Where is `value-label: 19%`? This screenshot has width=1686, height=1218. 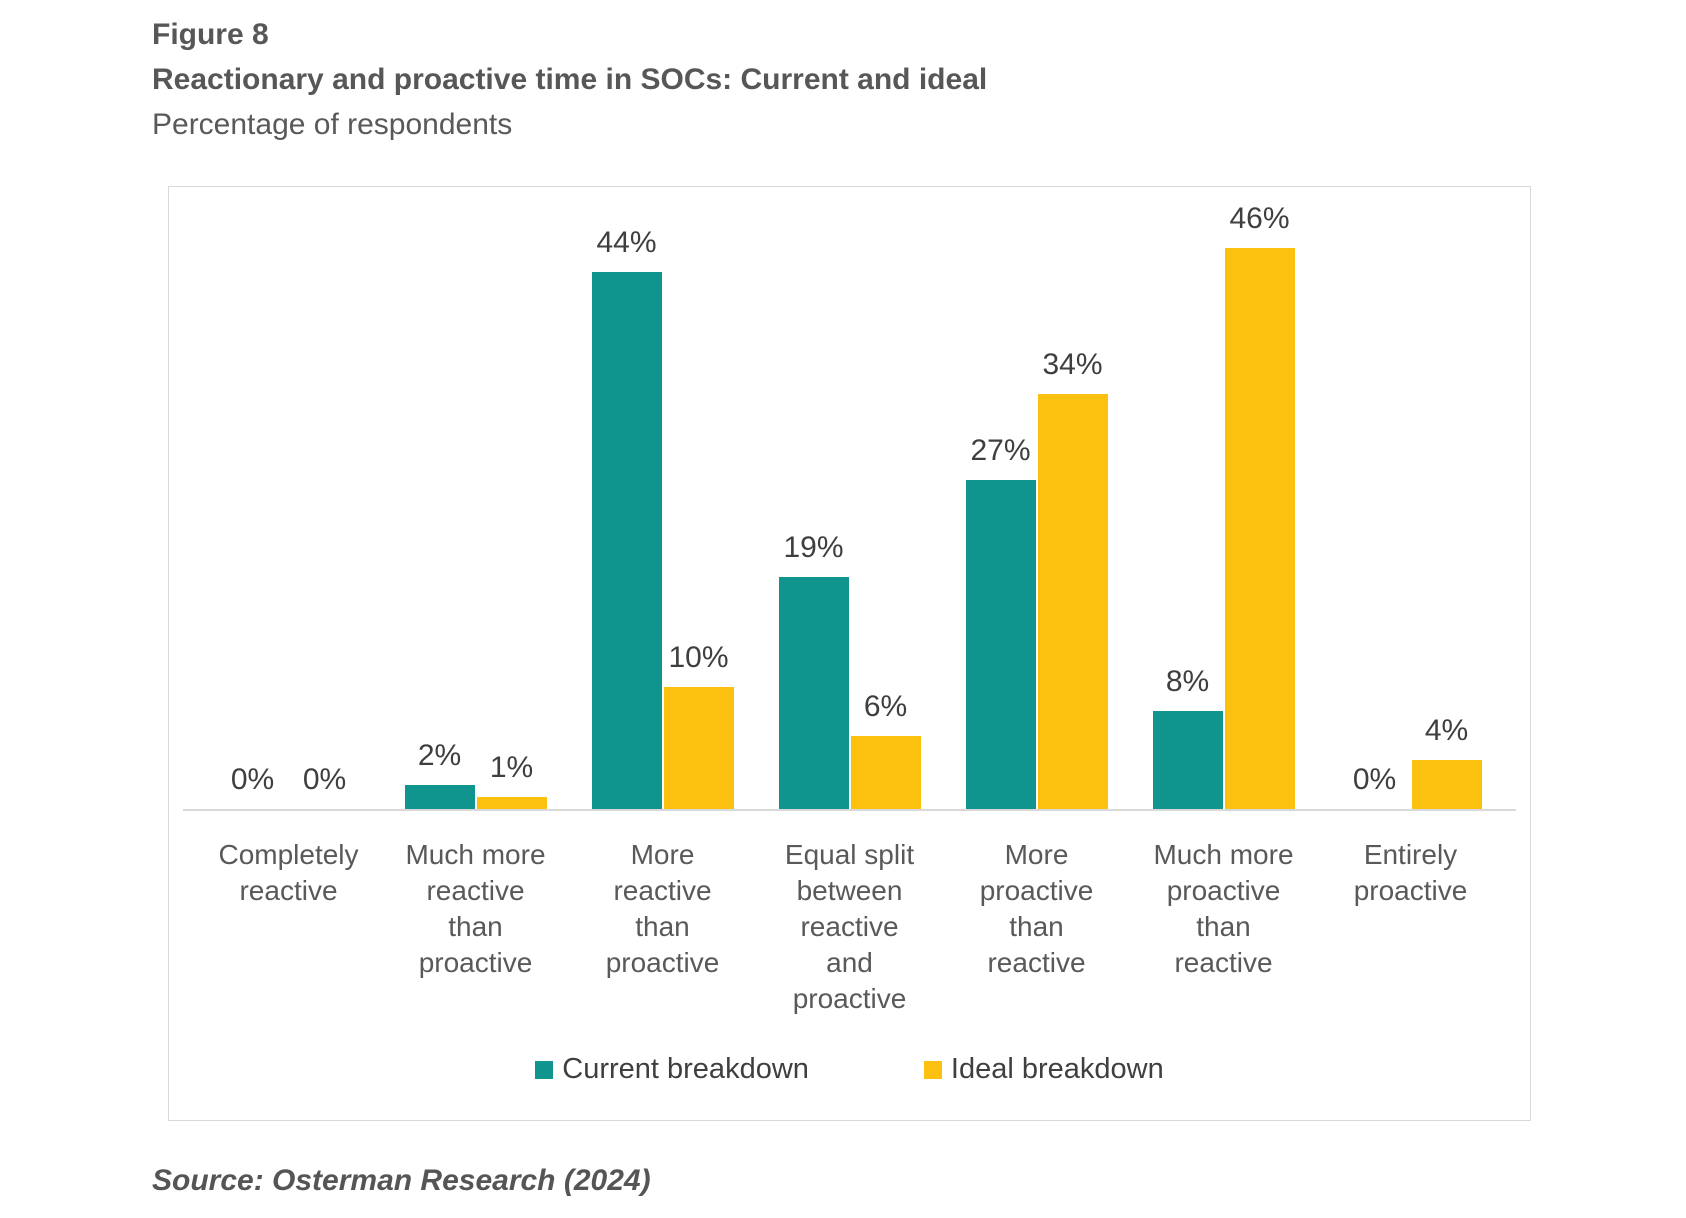 value-label: 19% is located at coordinates (813, 548).